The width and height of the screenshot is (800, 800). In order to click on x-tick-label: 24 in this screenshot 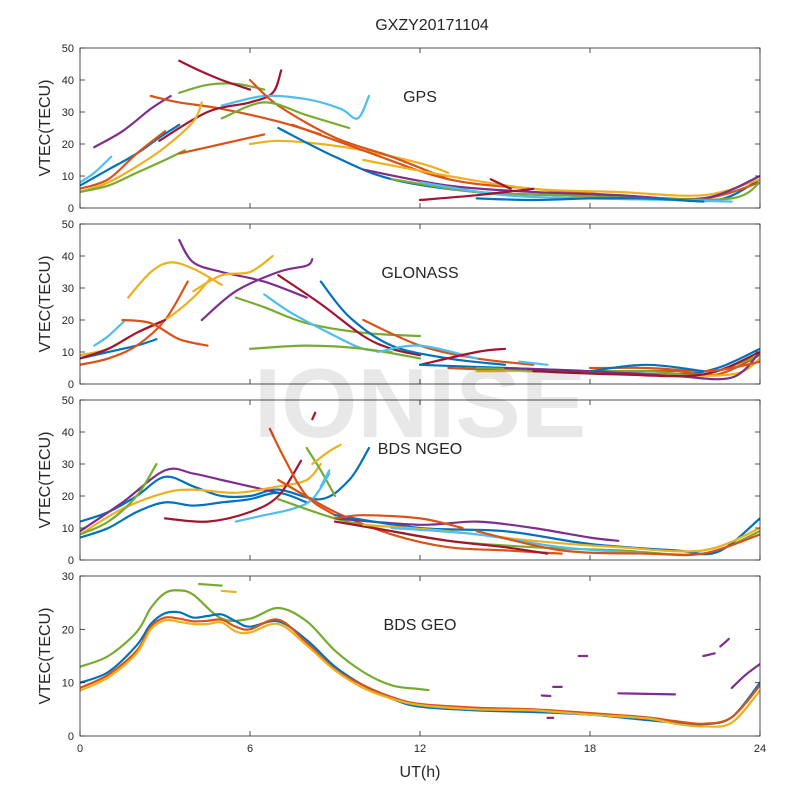, I will do `click(760, 749)`.